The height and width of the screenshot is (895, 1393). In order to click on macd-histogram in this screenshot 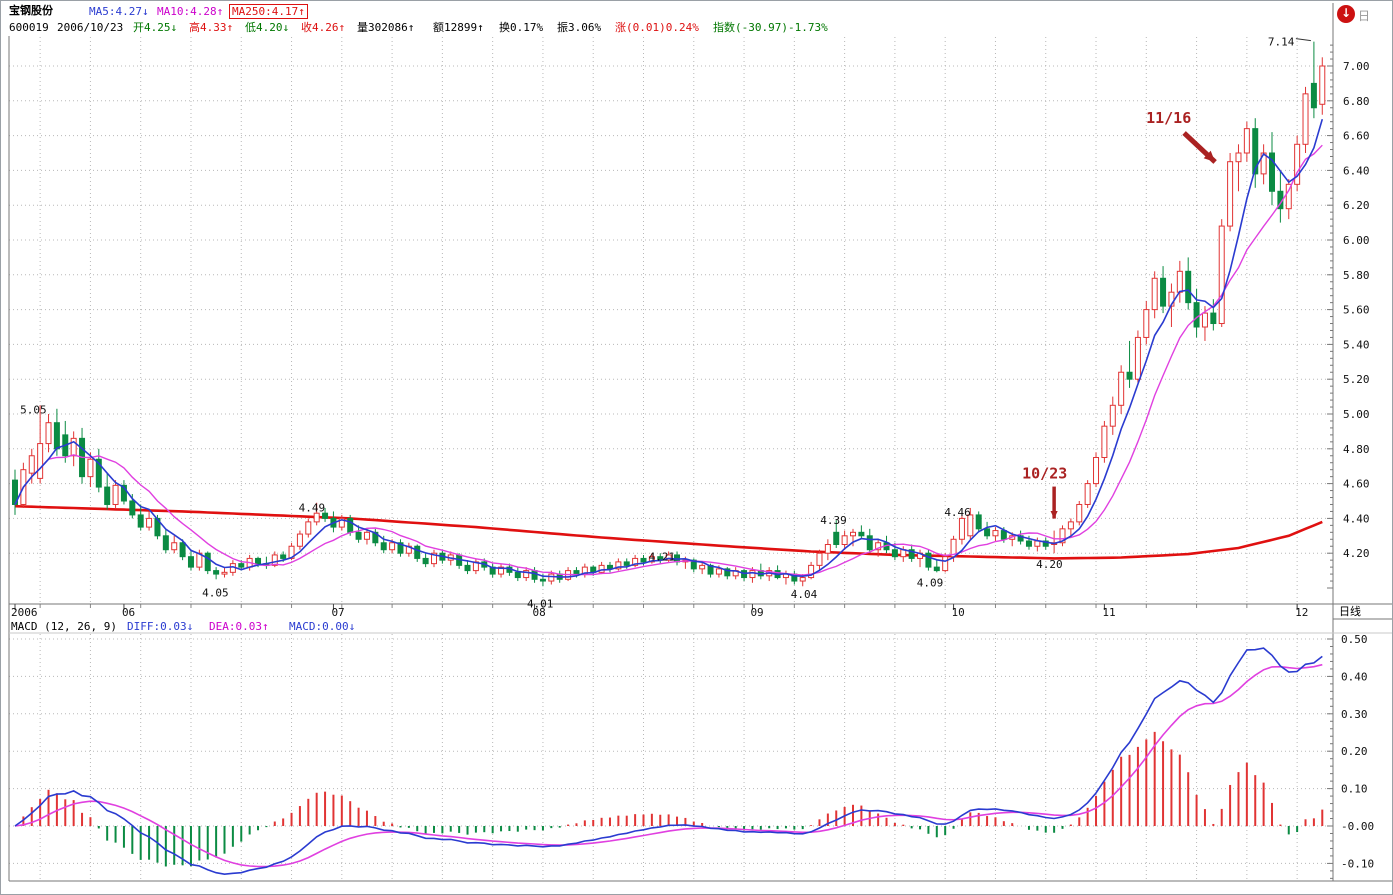, I will do `click(673, 799)`.